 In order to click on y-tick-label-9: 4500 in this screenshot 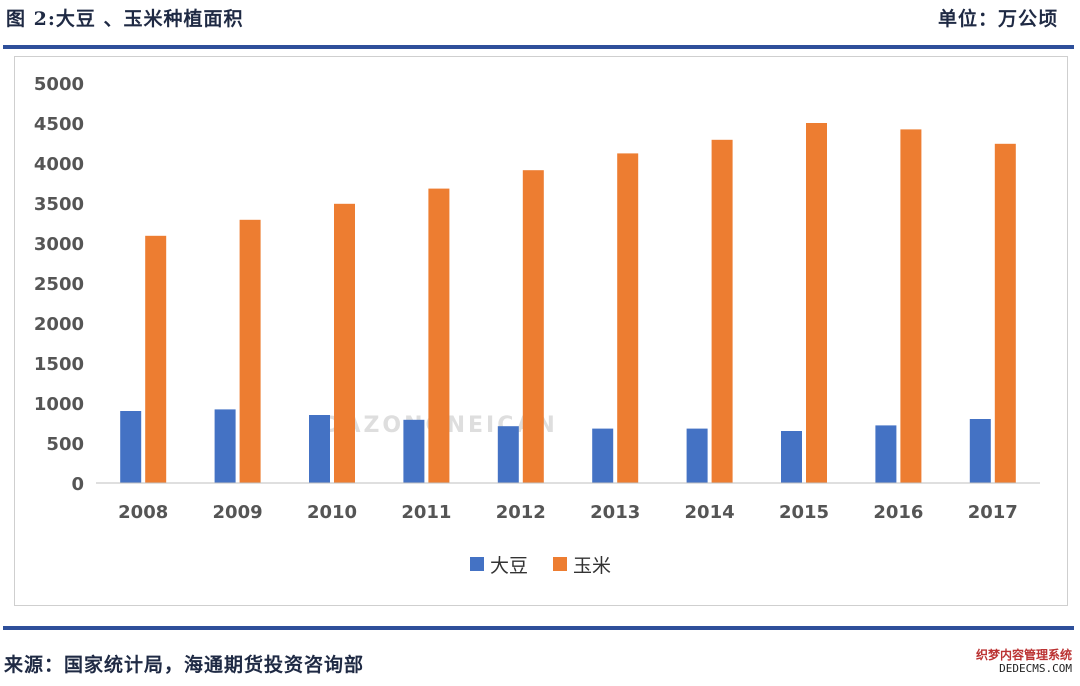, I will do `click(59, 124)`.